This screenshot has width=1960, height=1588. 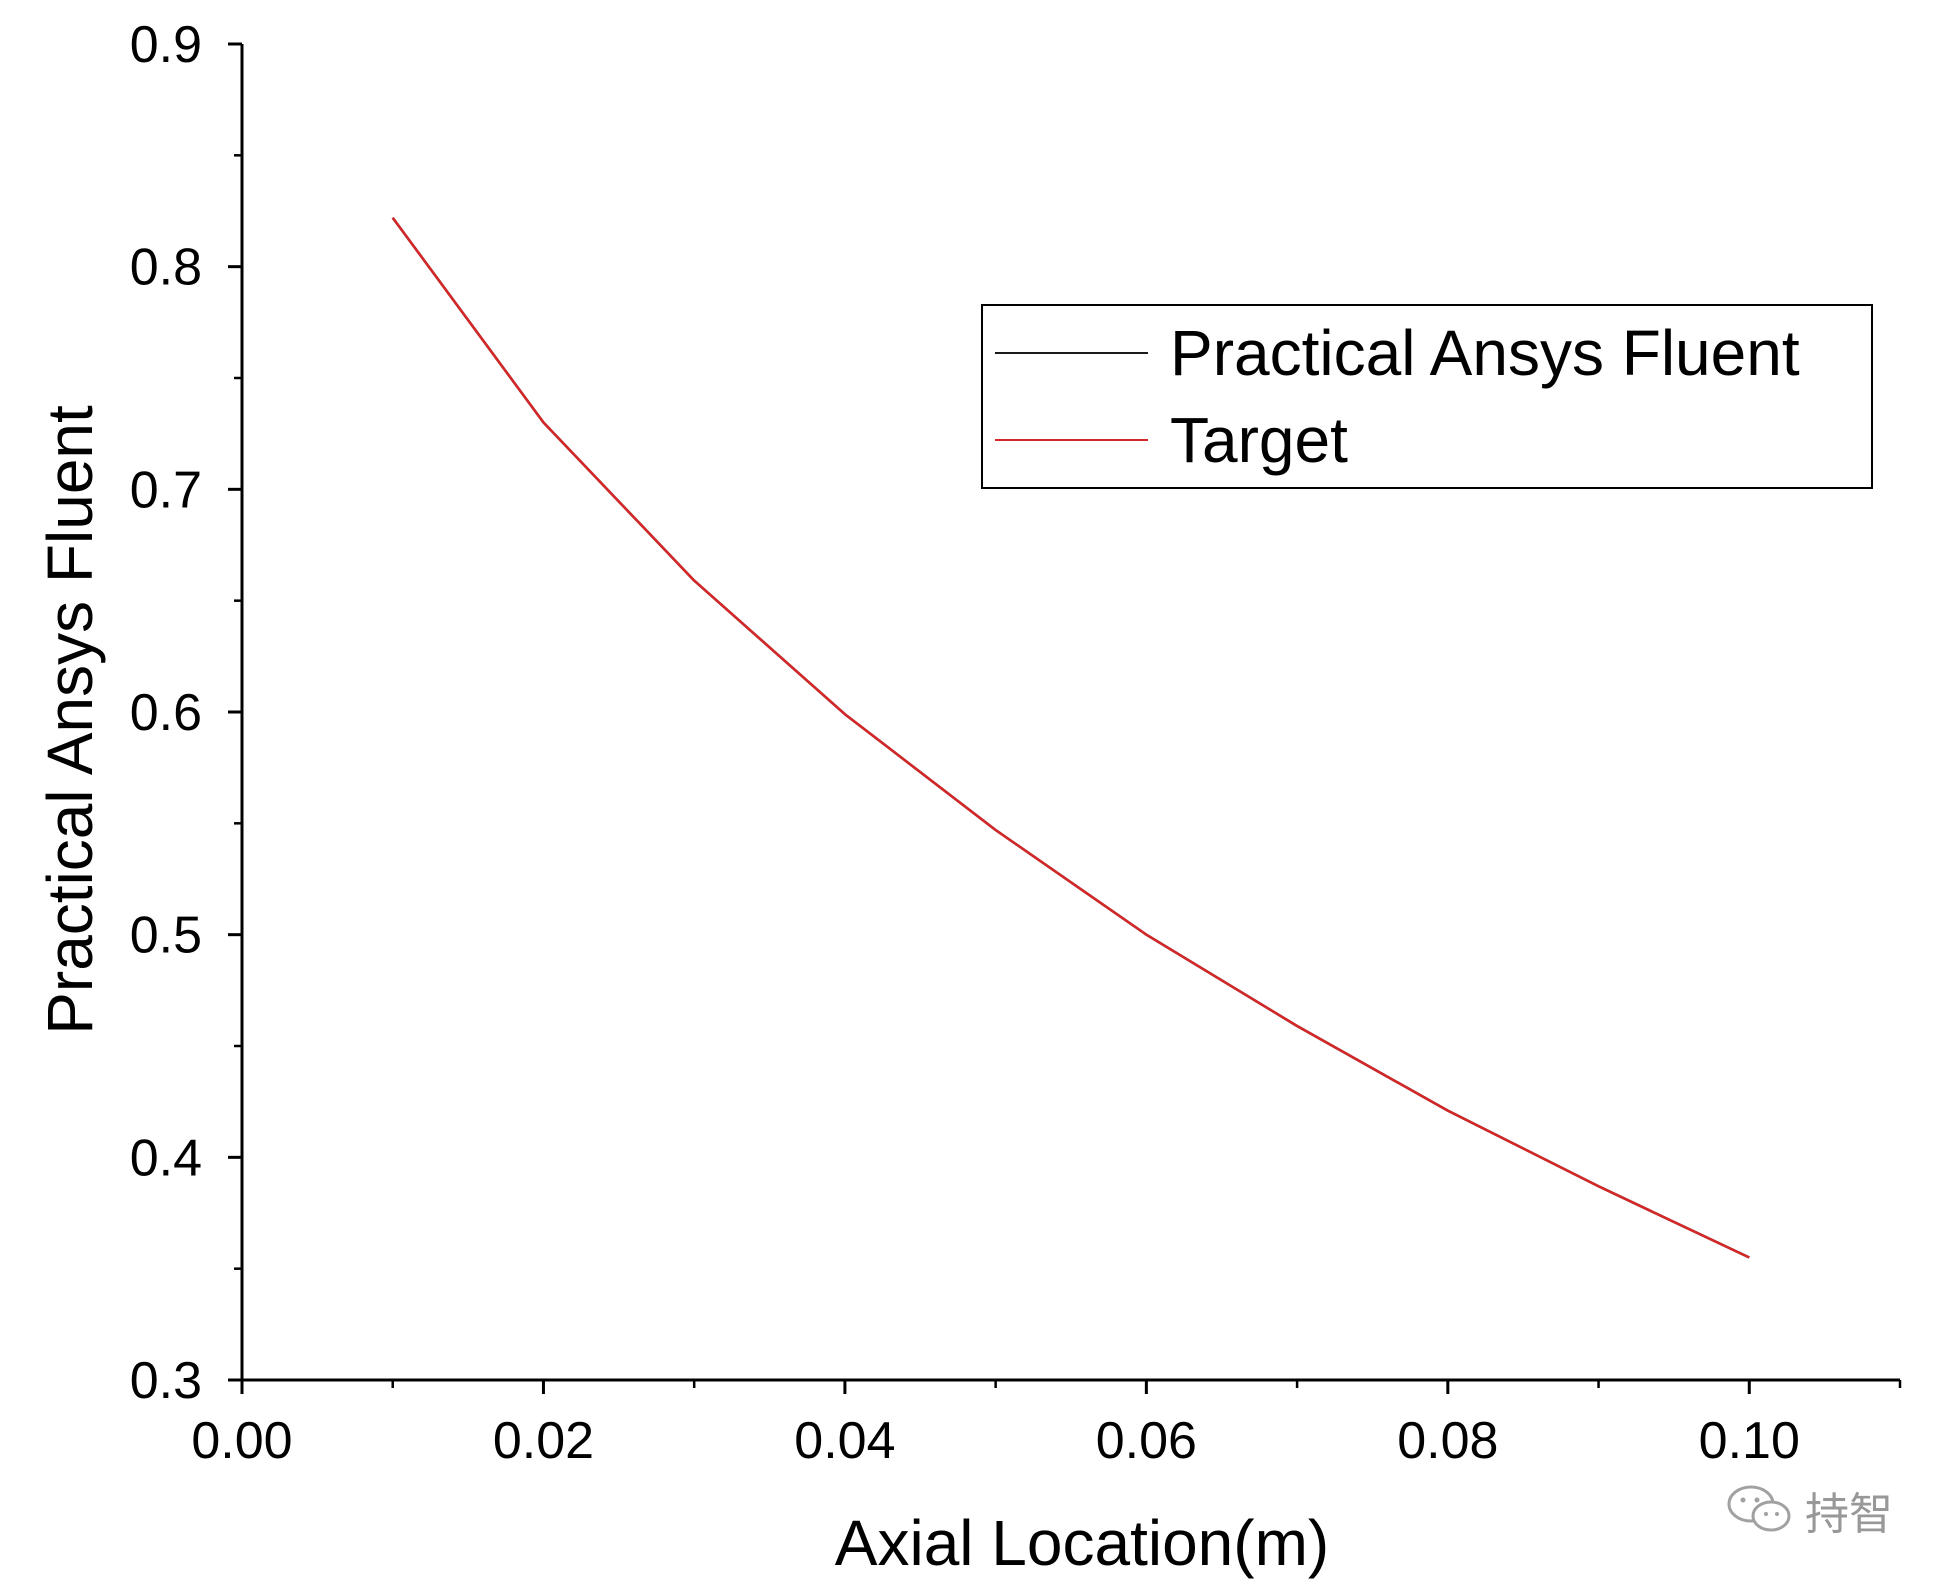 What do you see at coordinates (166, 268) in the screenshot?
I see `y-tick-label: 0.8` at bounding box center [166, 268].